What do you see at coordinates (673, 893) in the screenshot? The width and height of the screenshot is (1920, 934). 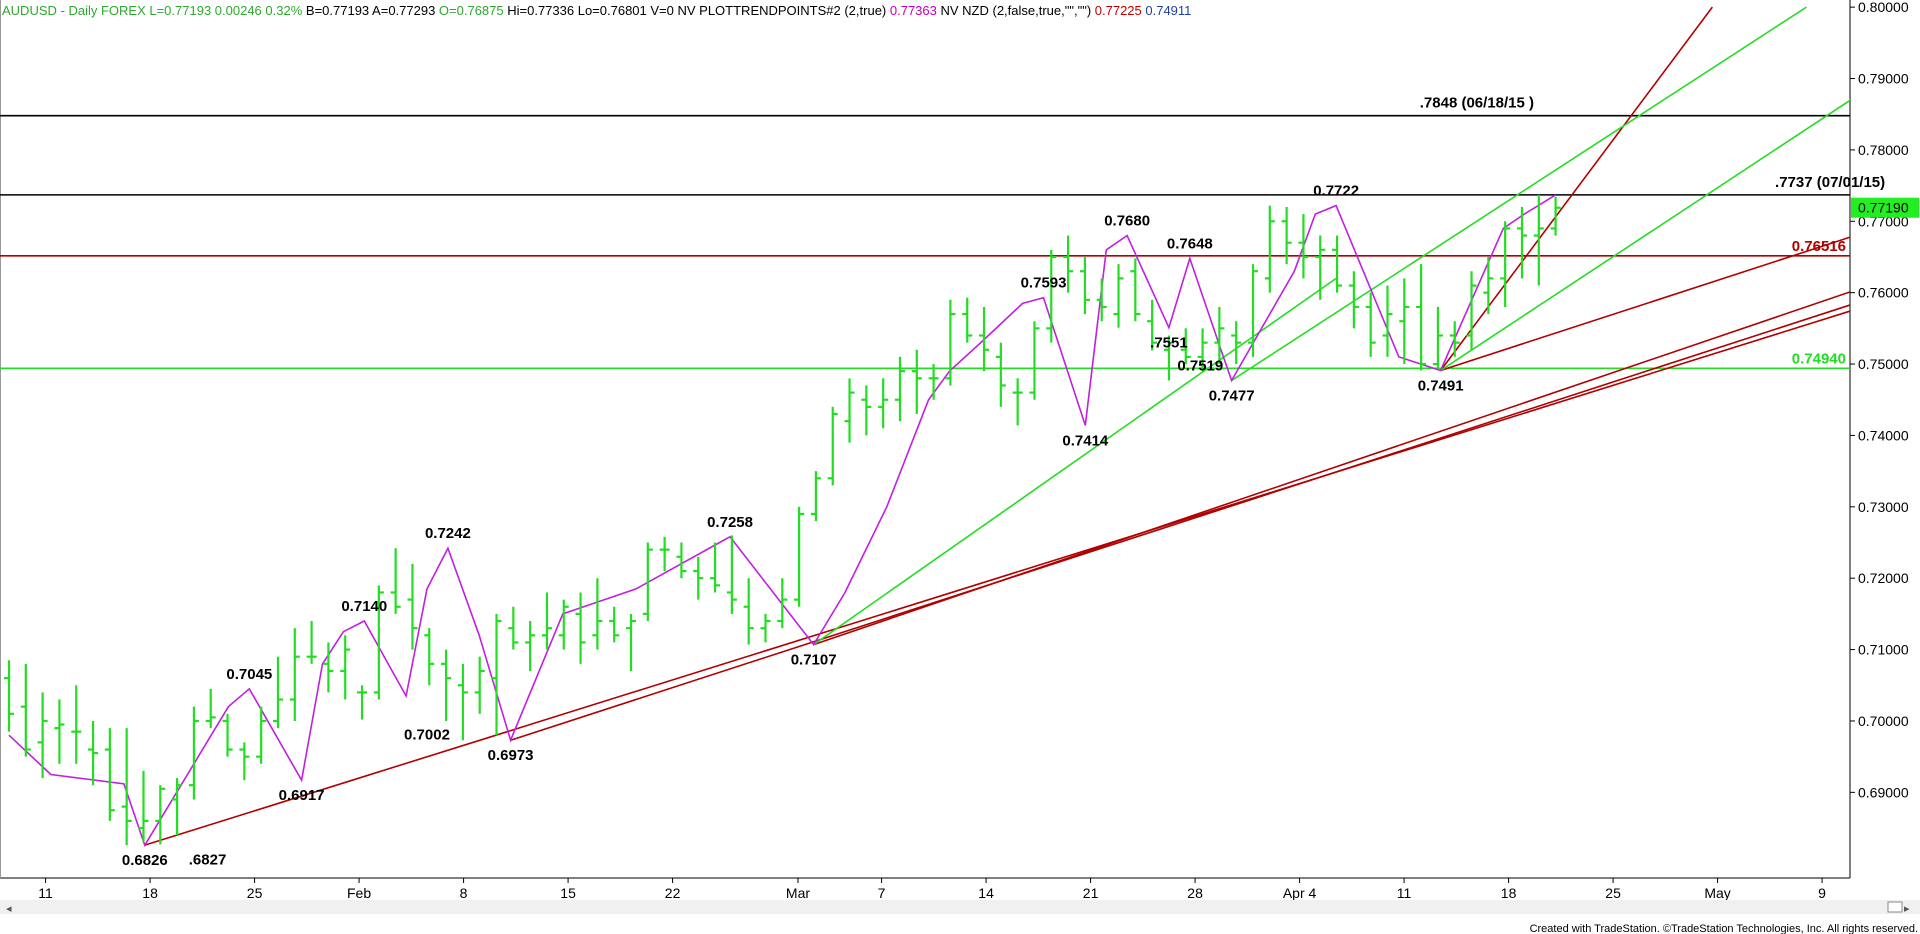 I see `x-tick-label: 22` at bounding box center [673, 893].